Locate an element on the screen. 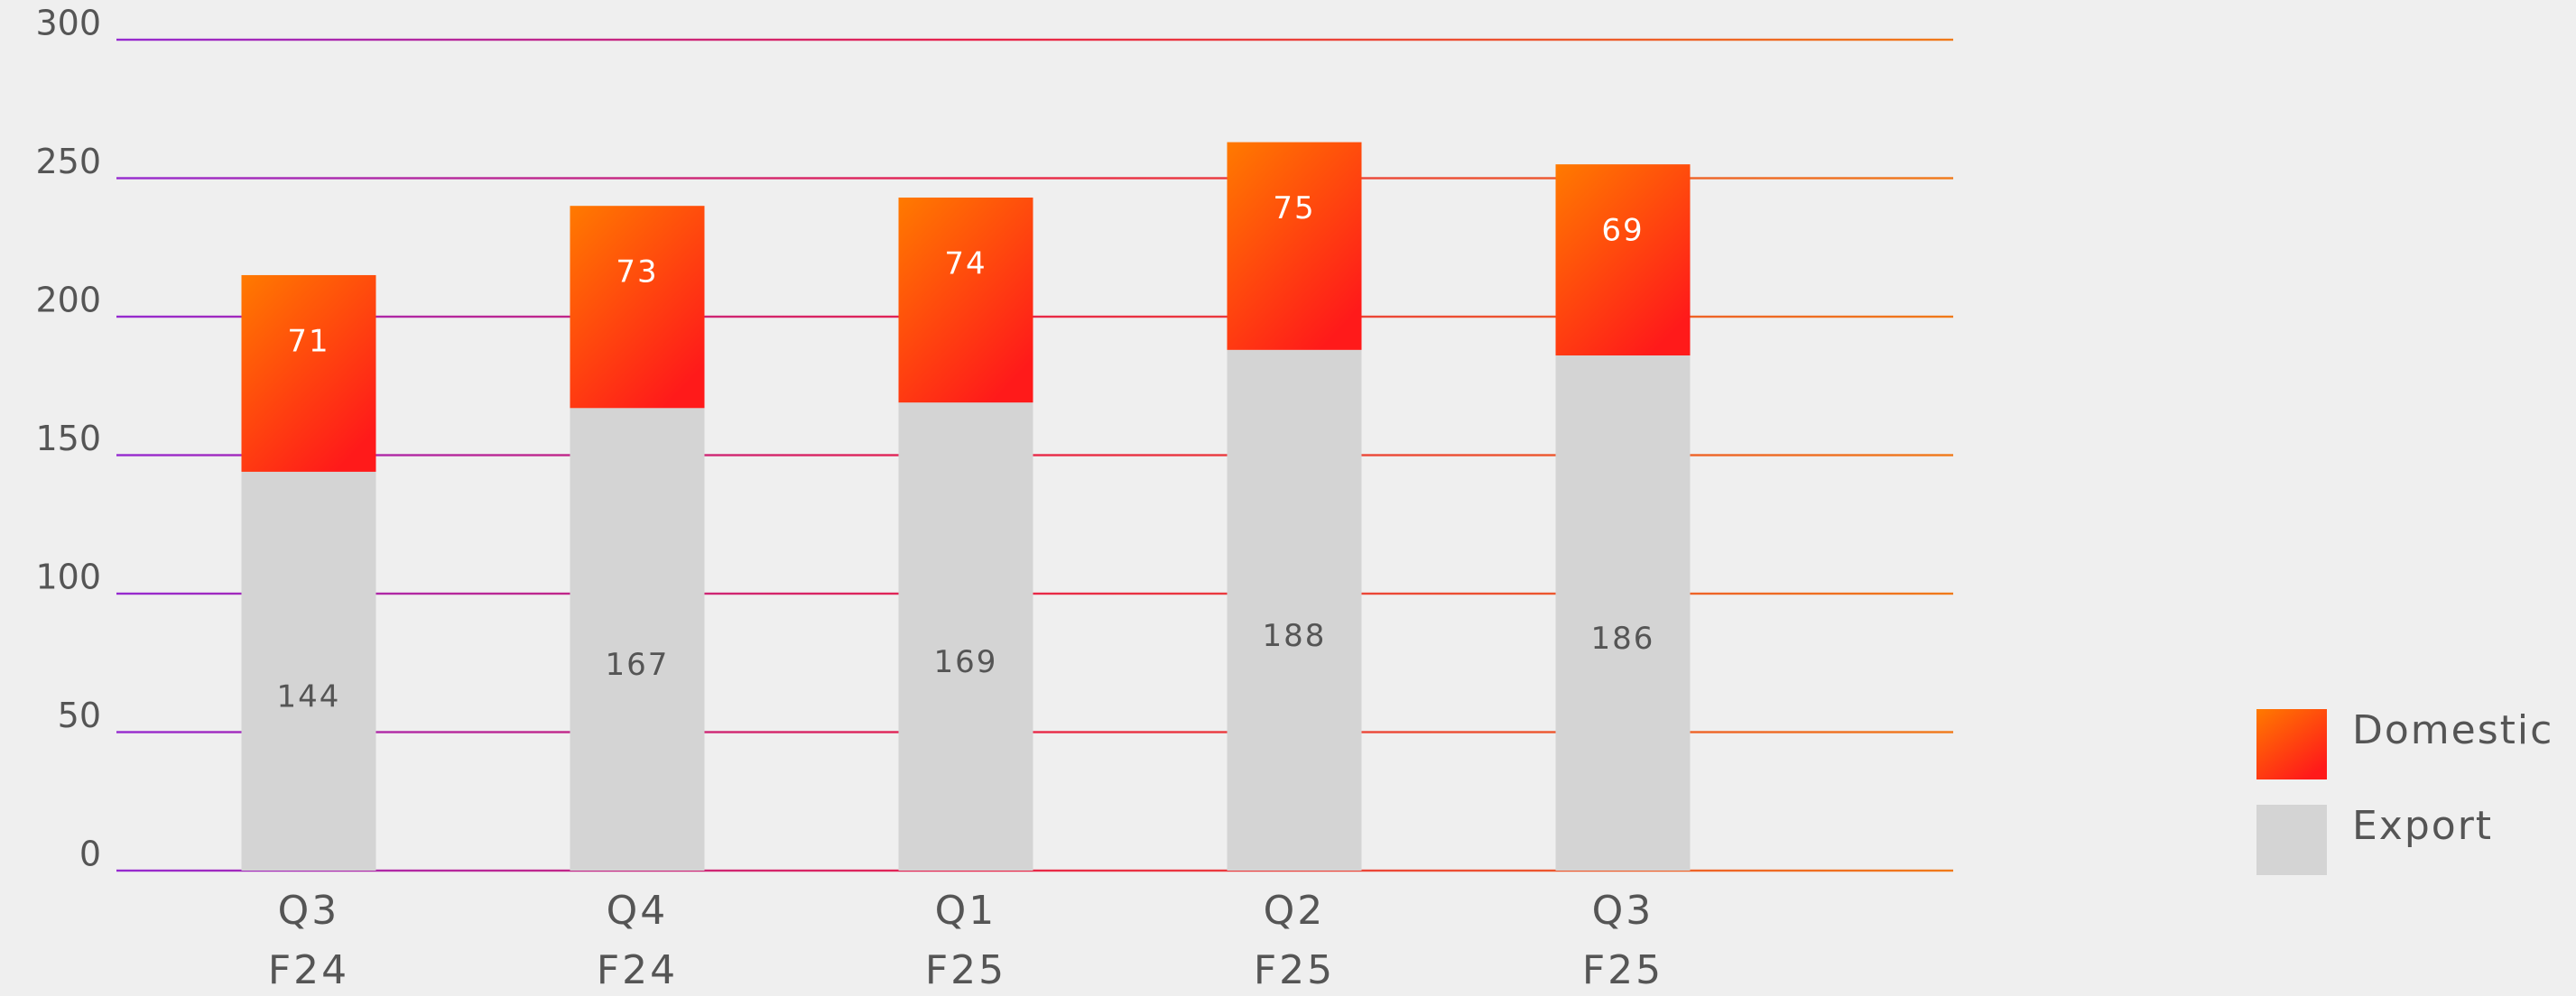 The width and height of the screenshot is (2576, 996). y-tick-label: 50 is located at coordinates (79, 715).